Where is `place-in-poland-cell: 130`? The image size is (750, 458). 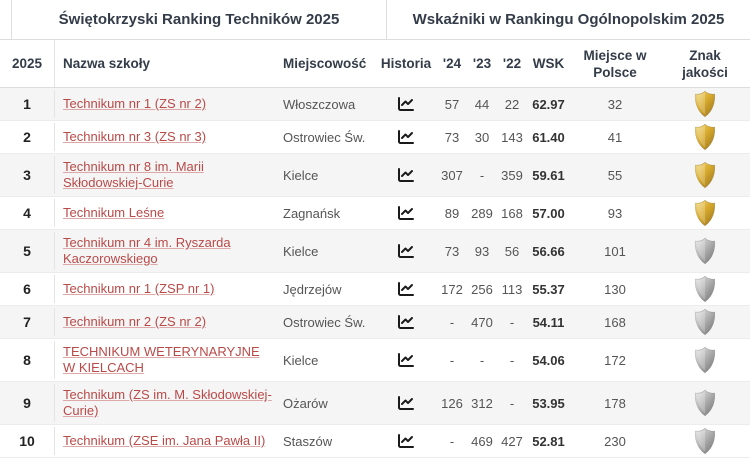
place-in-poland-cell: 130 is located at coordinates (615, 289).